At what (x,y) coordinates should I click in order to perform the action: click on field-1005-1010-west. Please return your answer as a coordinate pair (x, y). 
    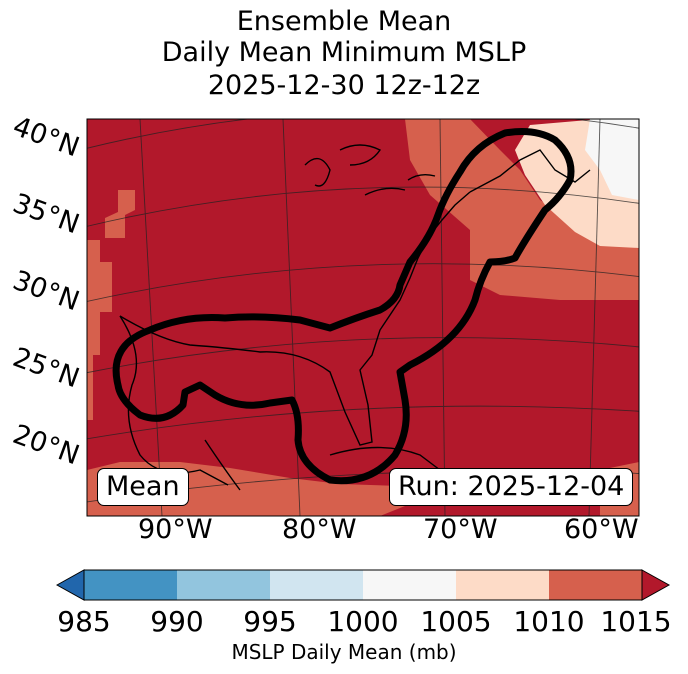
    Looking at the image, I should click on (99, 330).